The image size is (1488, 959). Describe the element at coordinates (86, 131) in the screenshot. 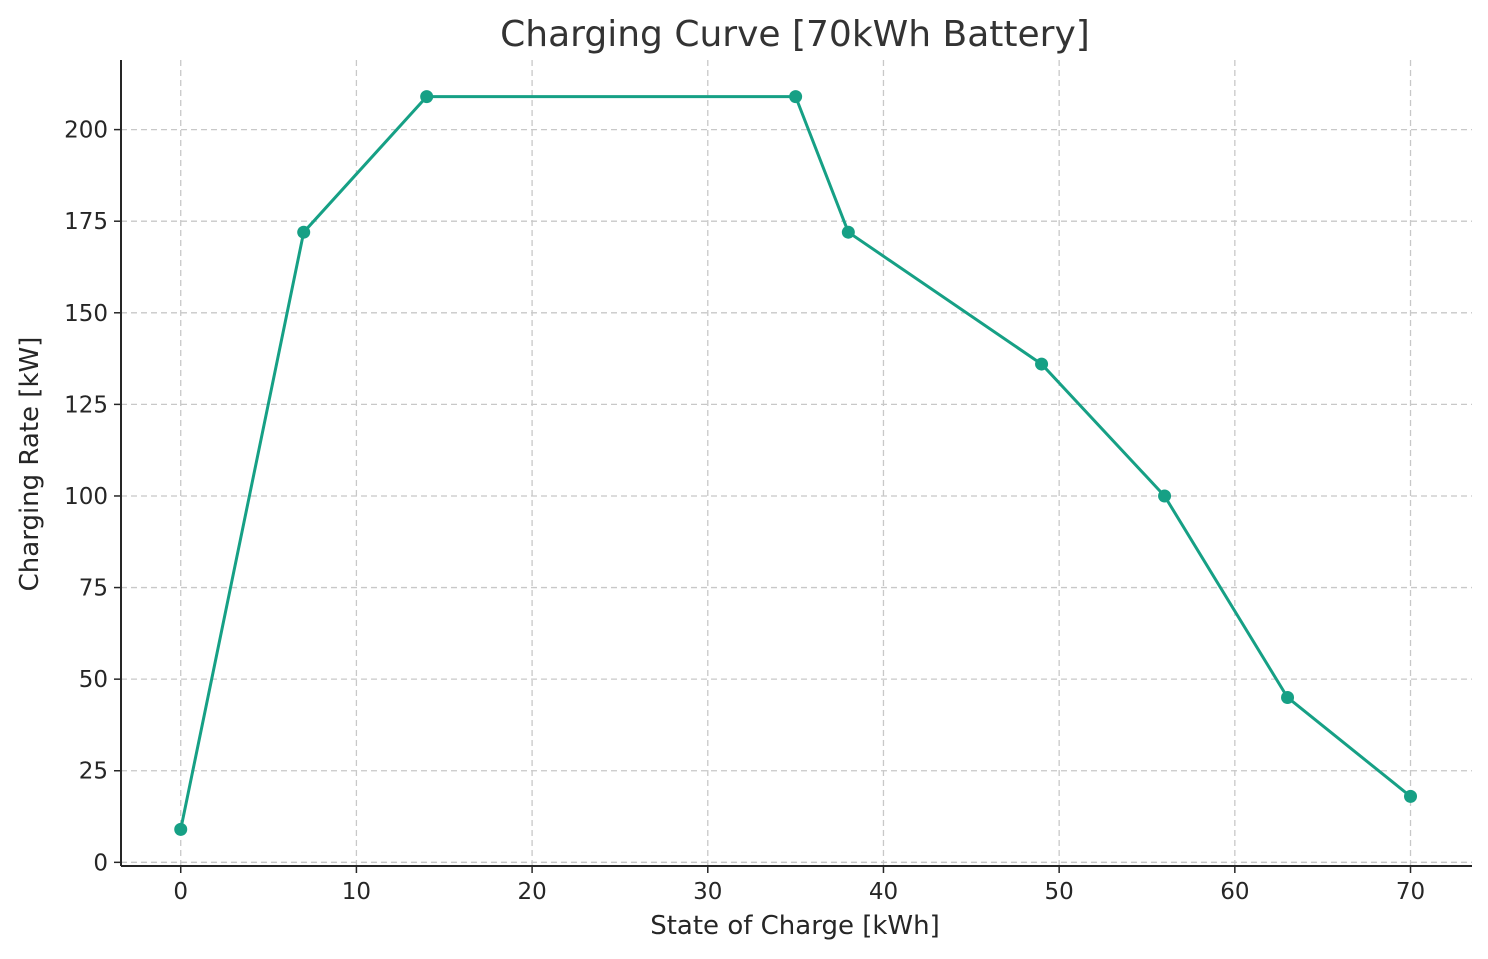

I see `y-tick-label: 200` at that location.